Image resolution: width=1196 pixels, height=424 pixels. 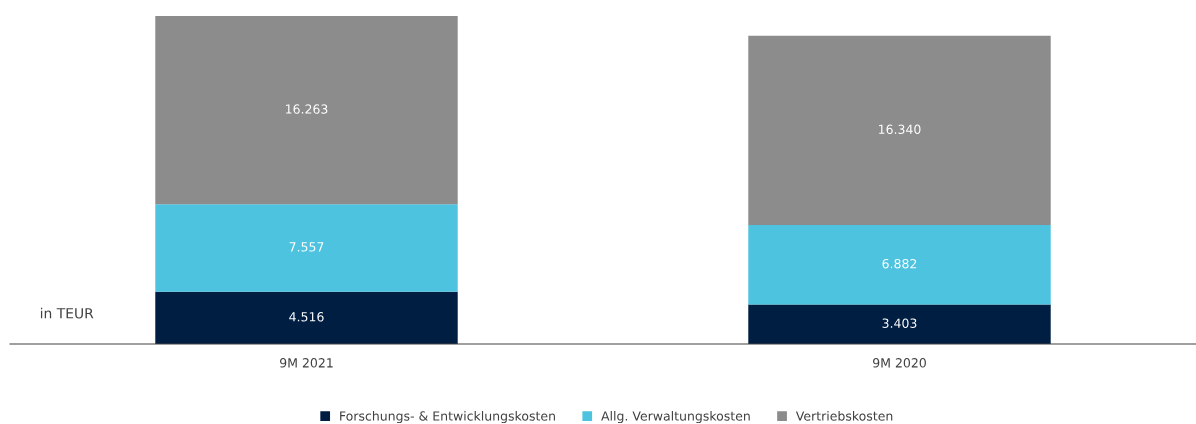 I want to click on x-tick-label: 9M 2020, so click(x=899, y=363).